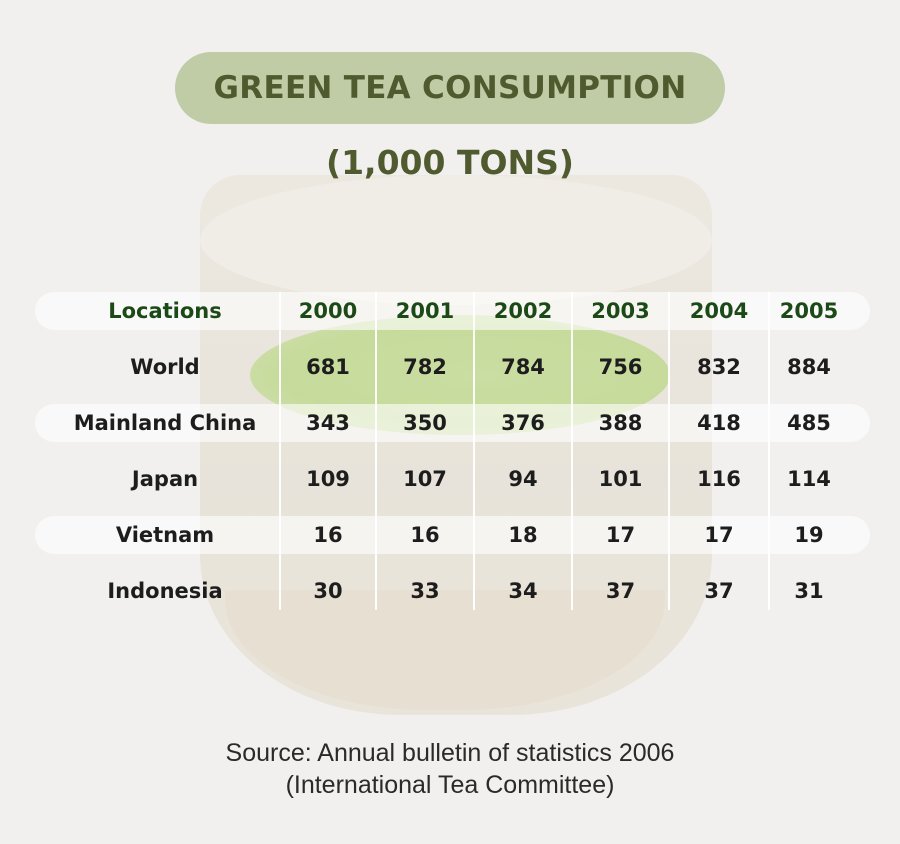 The width and height of the screenshot is (900, 844). Describe the element at coordinates (425, 591) in the screenshot. I see `value-cell: 33` at that location.